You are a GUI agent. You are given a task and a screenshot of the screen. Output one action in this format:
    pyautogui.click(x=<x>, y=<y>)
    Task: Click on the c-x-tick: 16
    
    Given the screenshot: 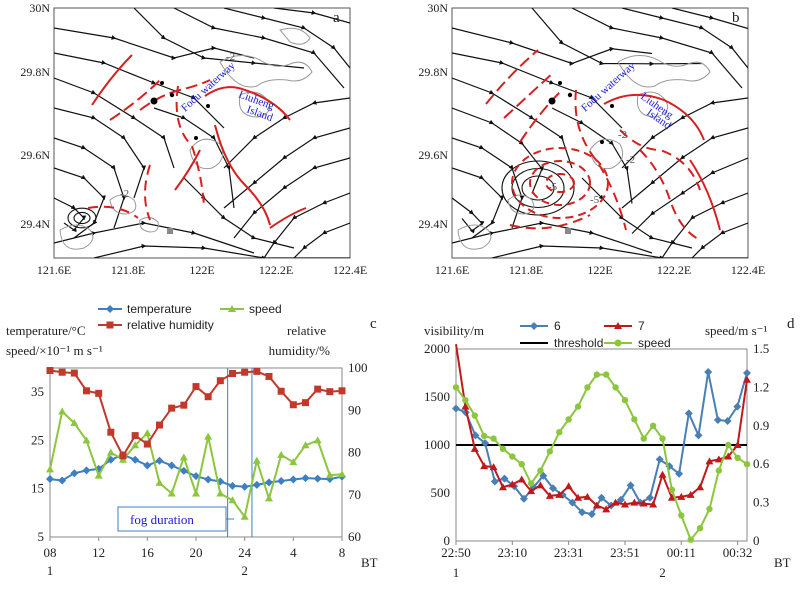 What is the action you would take?
    pyautogui.click(x=148, y=552)
    